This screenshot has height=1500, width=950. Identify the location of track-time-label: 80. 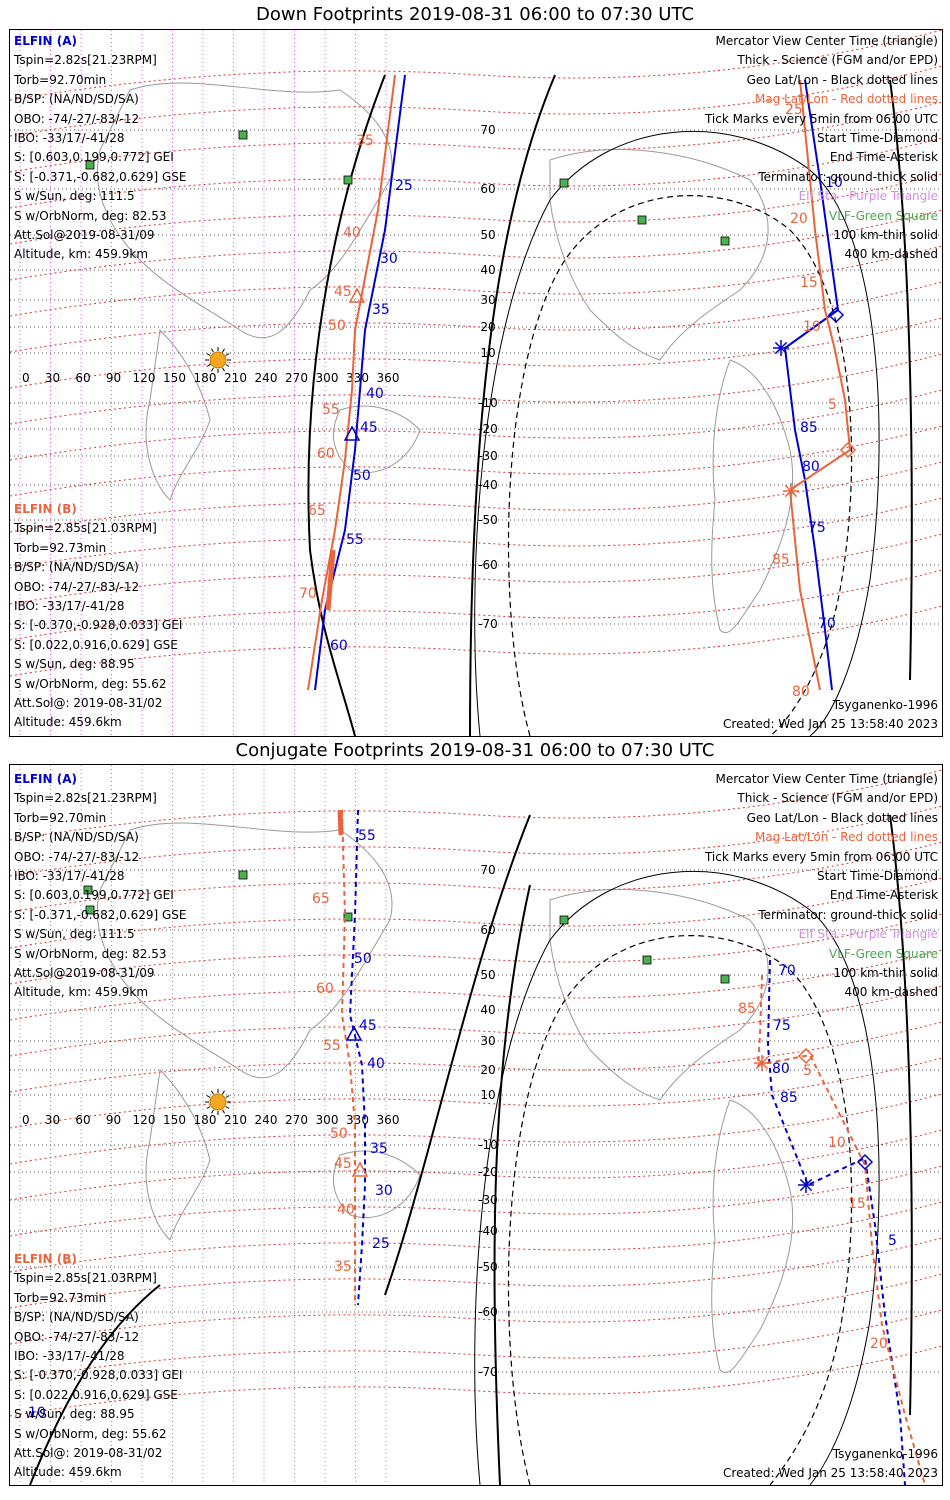
(801, 692).